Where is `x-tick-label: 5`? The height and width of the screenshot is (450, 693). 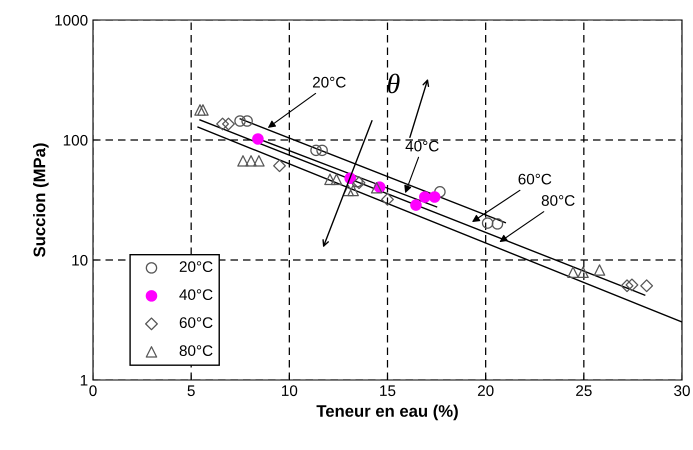
x-tick-label: 5 is located at coordinates (191, 390).